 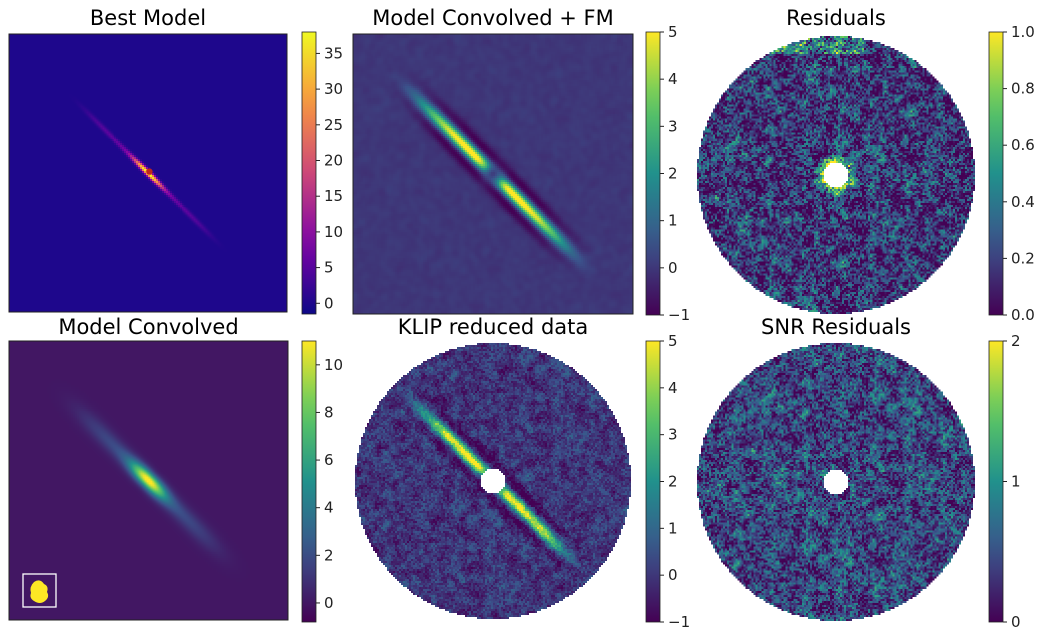 I want to click on colorbar-tick-label: 35, so click(x=333, y=53).